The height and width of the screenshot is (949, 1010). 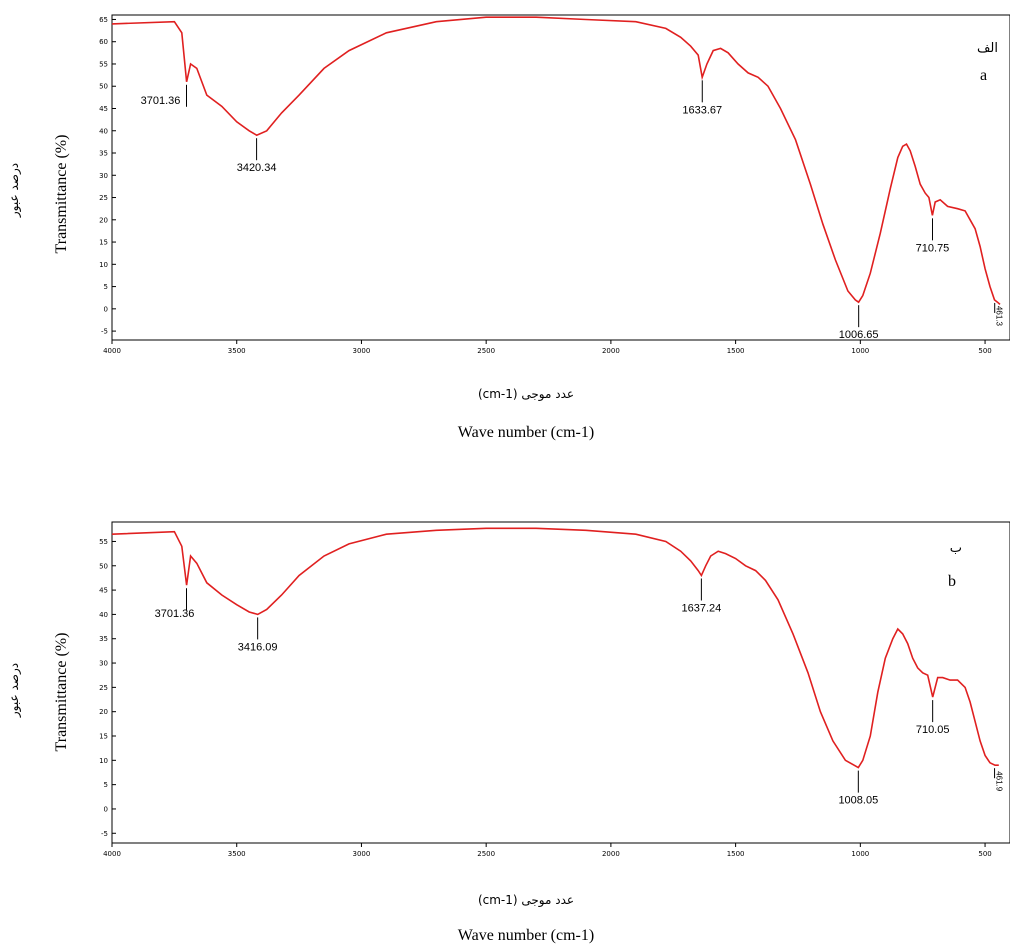 What do you see at coordinates (952, 581) in the screenshot?
I see `panel-label-b: b` at bounding box center [952, 581].